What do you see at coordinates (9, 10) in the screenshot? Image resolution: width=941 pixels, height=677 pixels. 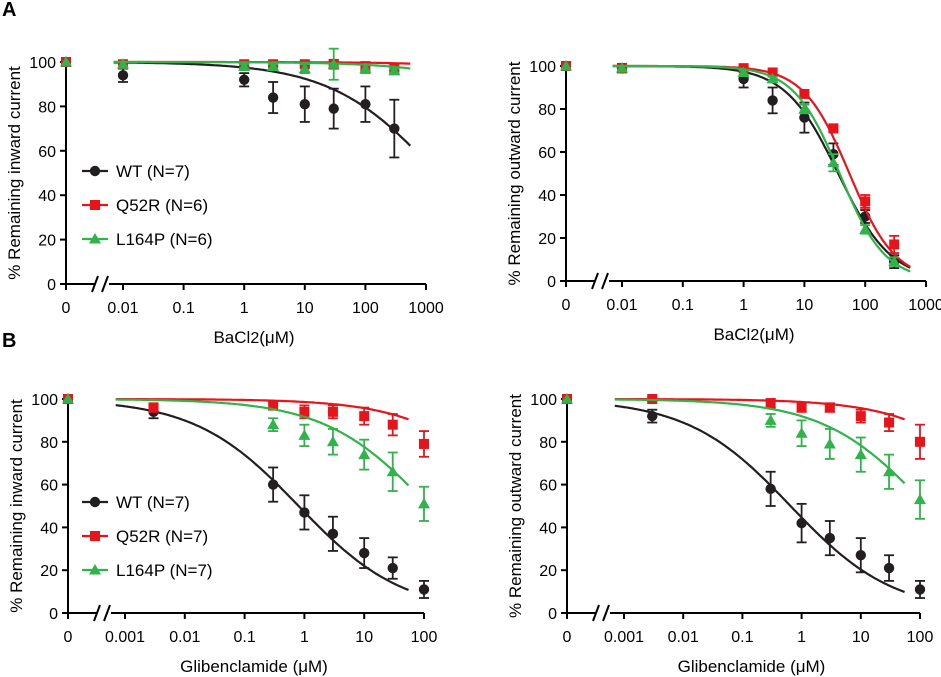 I see `panel-label-a: A` at bounding box center [9, 10].